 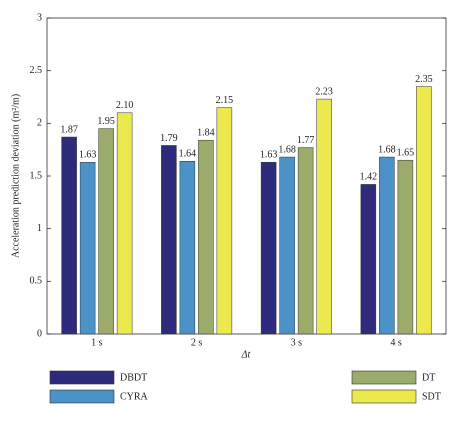 What do you see at coordinates (324, 91) in the screenshot?
I see `value-label: 2.23` at bounding box center [324, 91].